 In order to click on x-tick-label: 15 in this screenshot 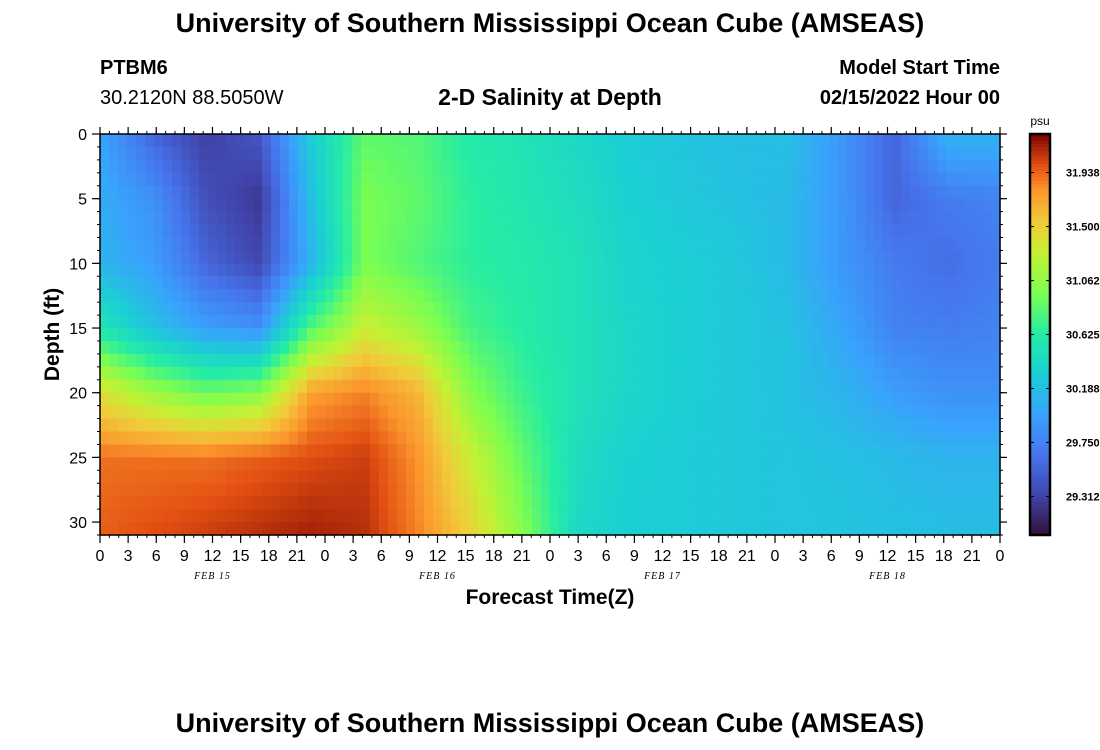, I will do `click(241, 556)`.